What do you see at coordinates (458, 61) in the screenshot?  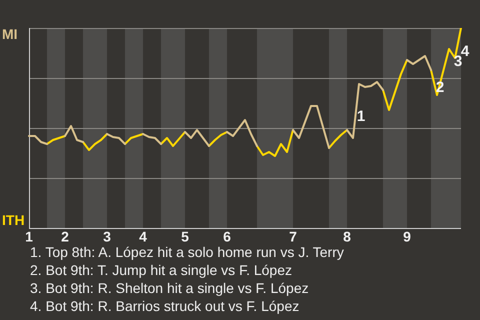 I see `annotation: 3` at bounding box center [458, 61].